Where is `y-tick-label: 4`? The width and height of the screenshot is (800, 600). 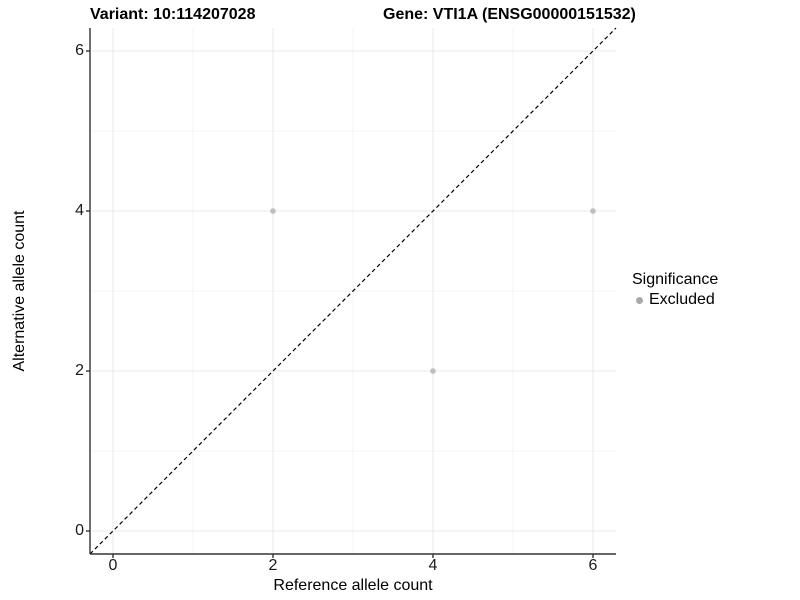
y-tick-label: 4 is located at coordinates (79, 210).